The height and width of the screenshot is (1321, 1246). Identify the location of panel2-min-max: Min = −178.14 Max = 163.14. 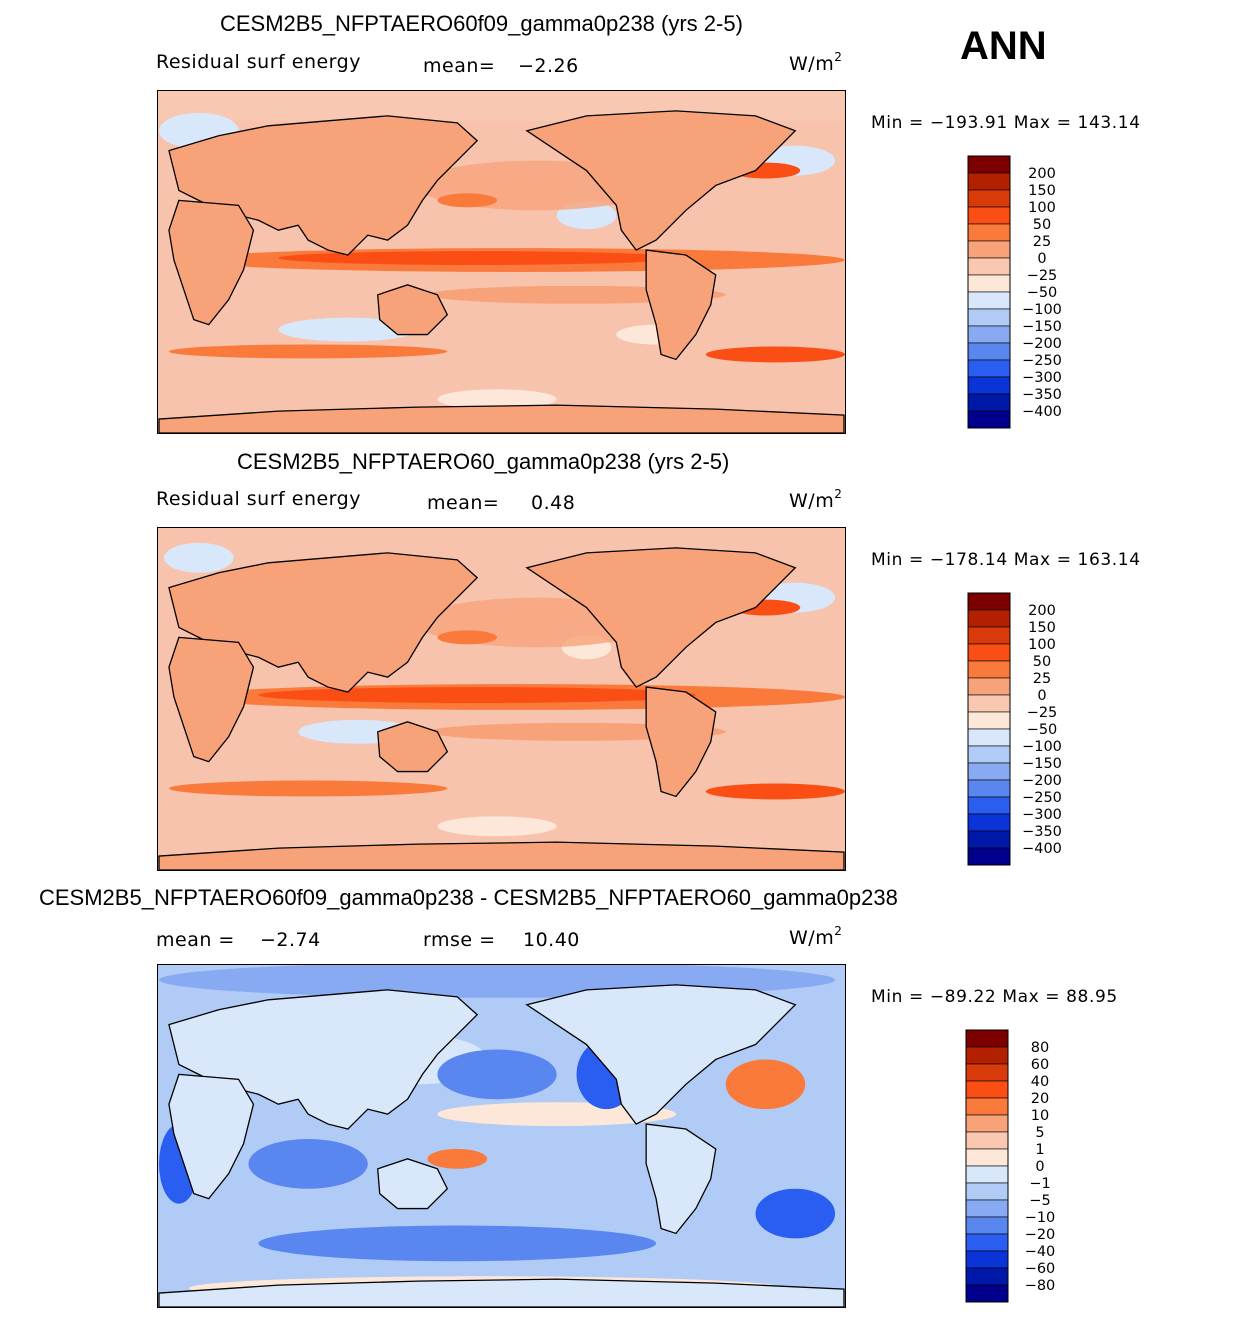
(1006, 560).